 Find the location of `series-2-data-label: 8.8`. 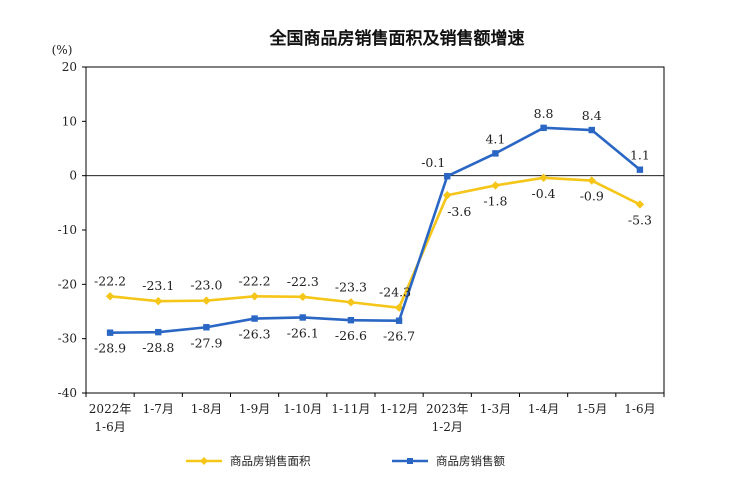

series-2-data-label: 8.8 is located at coordinates (544, 113).